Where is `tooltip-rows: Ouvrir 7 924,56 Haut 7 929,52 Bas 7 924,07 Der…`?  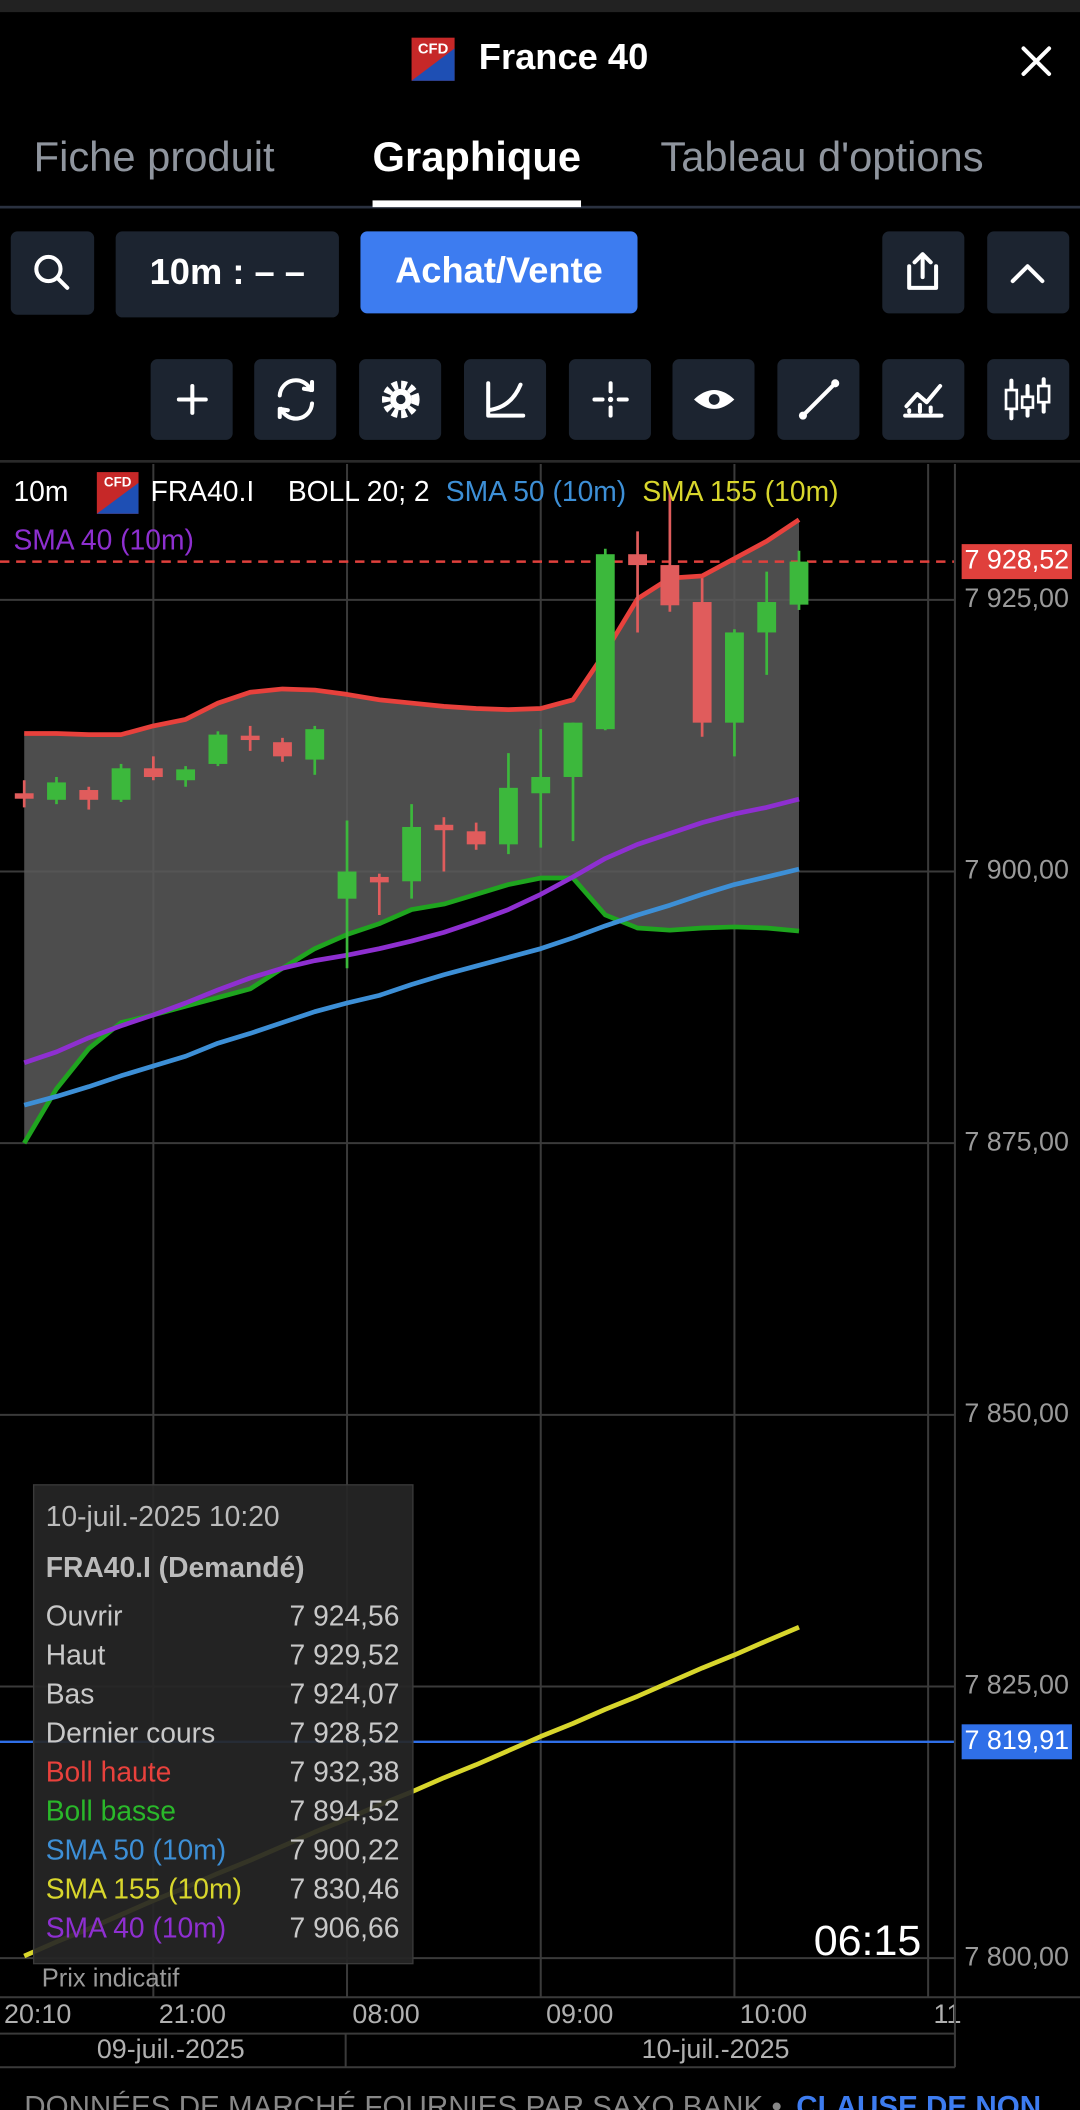 tooltip-rows: Ouvrir 7 924,56 Haut 7 929,52 Bas 7 924,07 Der… is located at coordinates (223, 1771).